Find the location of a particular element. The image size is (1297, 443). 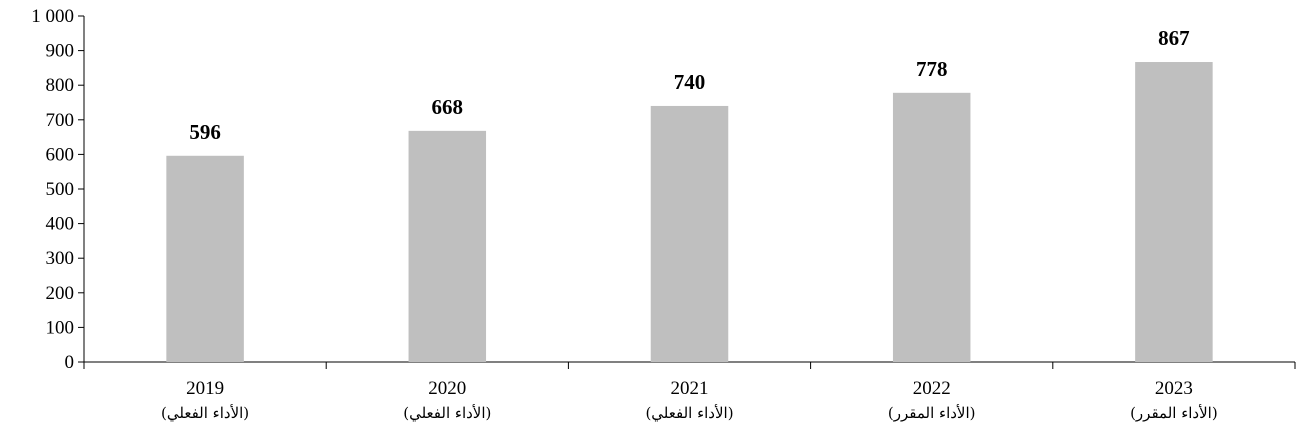

y-tick-label: 400 is located at coordinates (60, 224).